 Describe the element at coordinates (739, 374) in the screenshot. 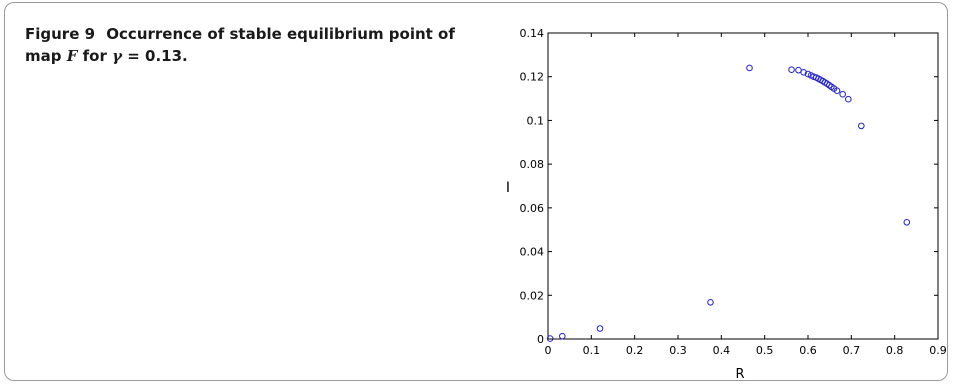

I see `x-axis-label: R` at that location.